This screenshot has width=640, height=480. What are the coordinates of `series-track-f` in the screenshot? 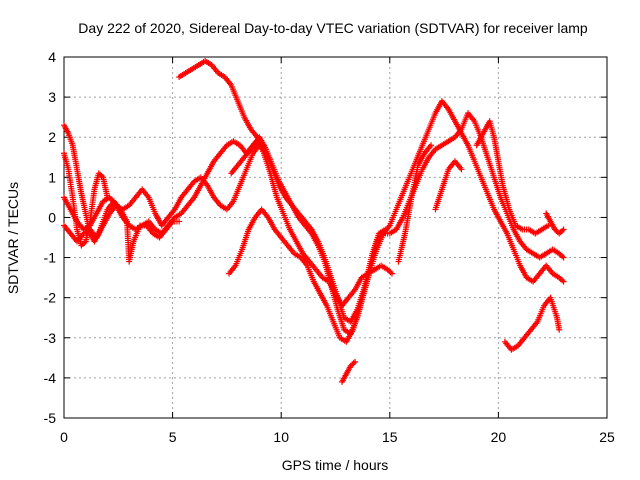 It's located at (307, 275).